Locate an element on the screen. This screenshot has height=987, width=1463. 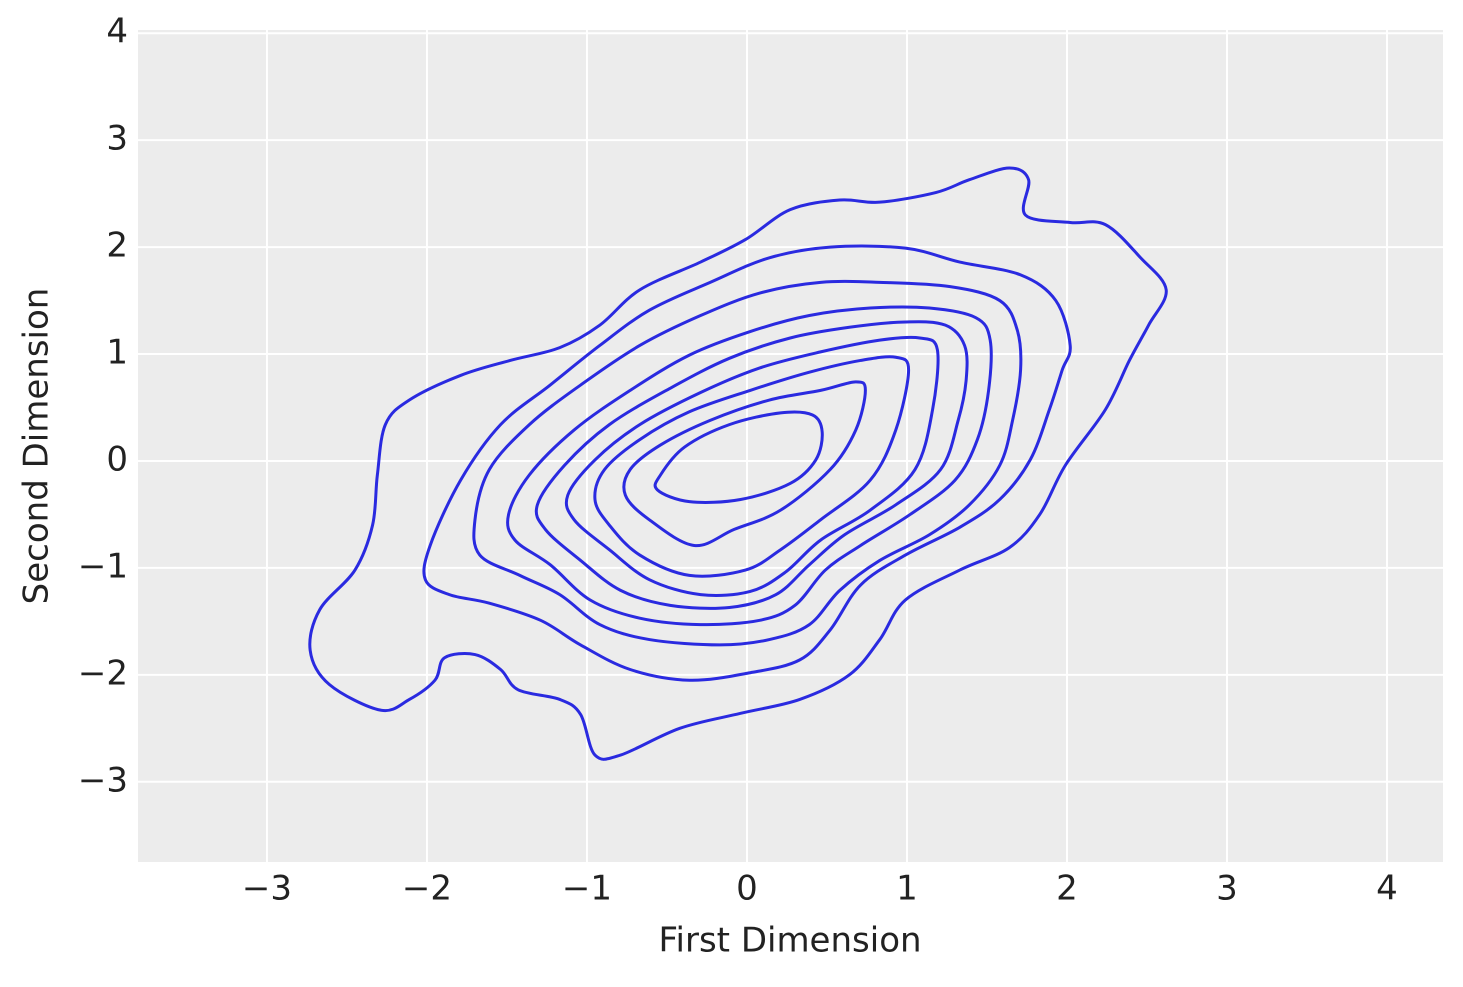
y-axis-label: Second Dimension is located at coordinates (37, 446).